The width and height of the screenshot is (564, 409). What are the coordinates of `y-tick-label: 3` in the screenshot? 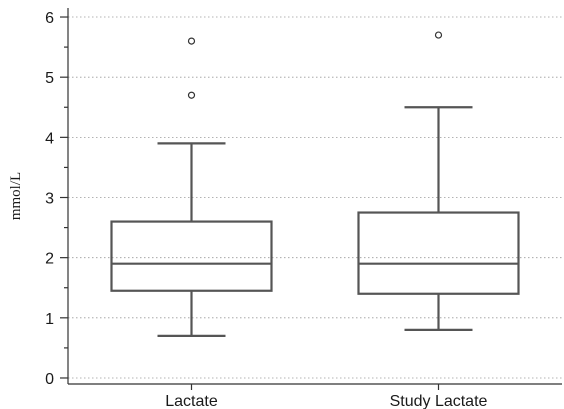 It's located at (49, 199).